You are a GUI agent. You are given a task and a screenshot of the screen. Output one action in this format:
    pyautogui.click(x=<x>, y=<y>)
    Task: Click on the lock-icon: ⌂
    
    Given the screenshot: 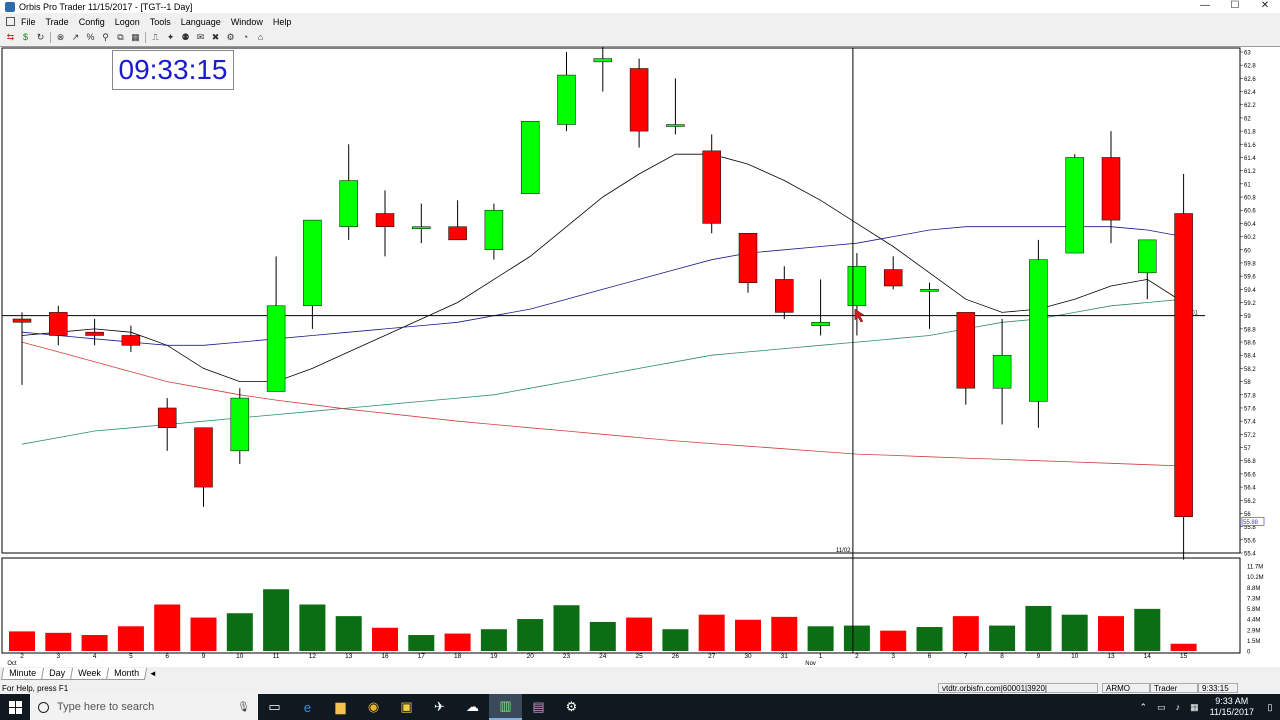 What is the action you would take?
    pyautogui.click(x=260, y=36)
    